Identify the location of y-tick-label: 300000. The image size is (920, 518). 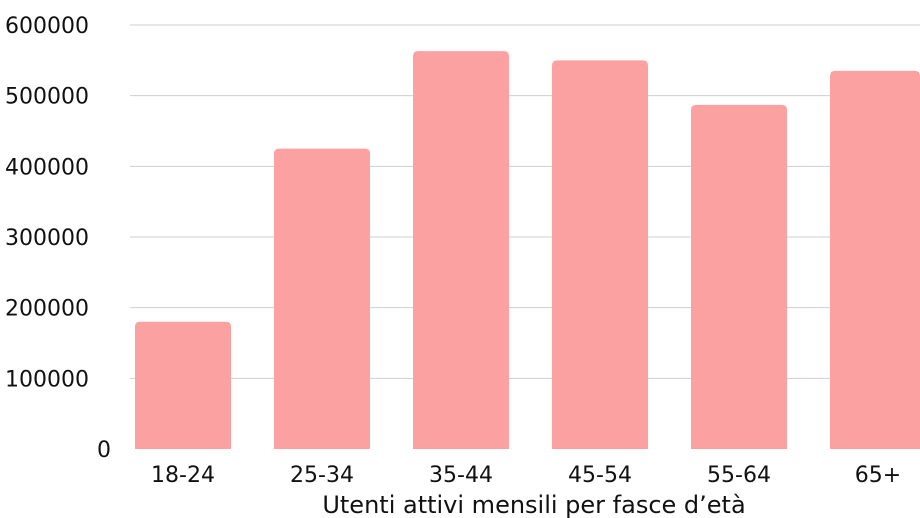
(47, 238).